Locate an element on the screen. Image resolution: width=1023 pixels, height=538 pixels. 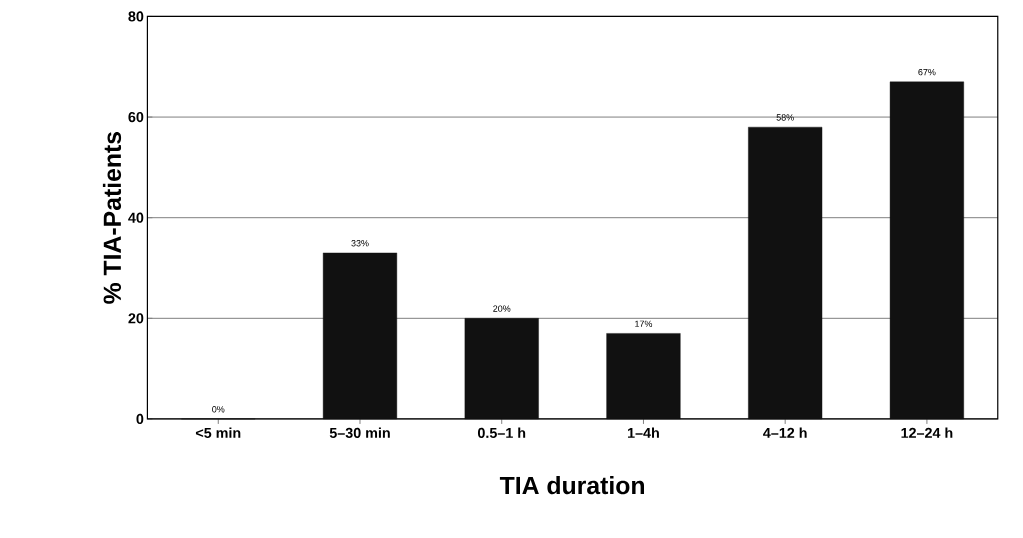
x-tick-label: 1–4h is located at coordinates (643, 432).